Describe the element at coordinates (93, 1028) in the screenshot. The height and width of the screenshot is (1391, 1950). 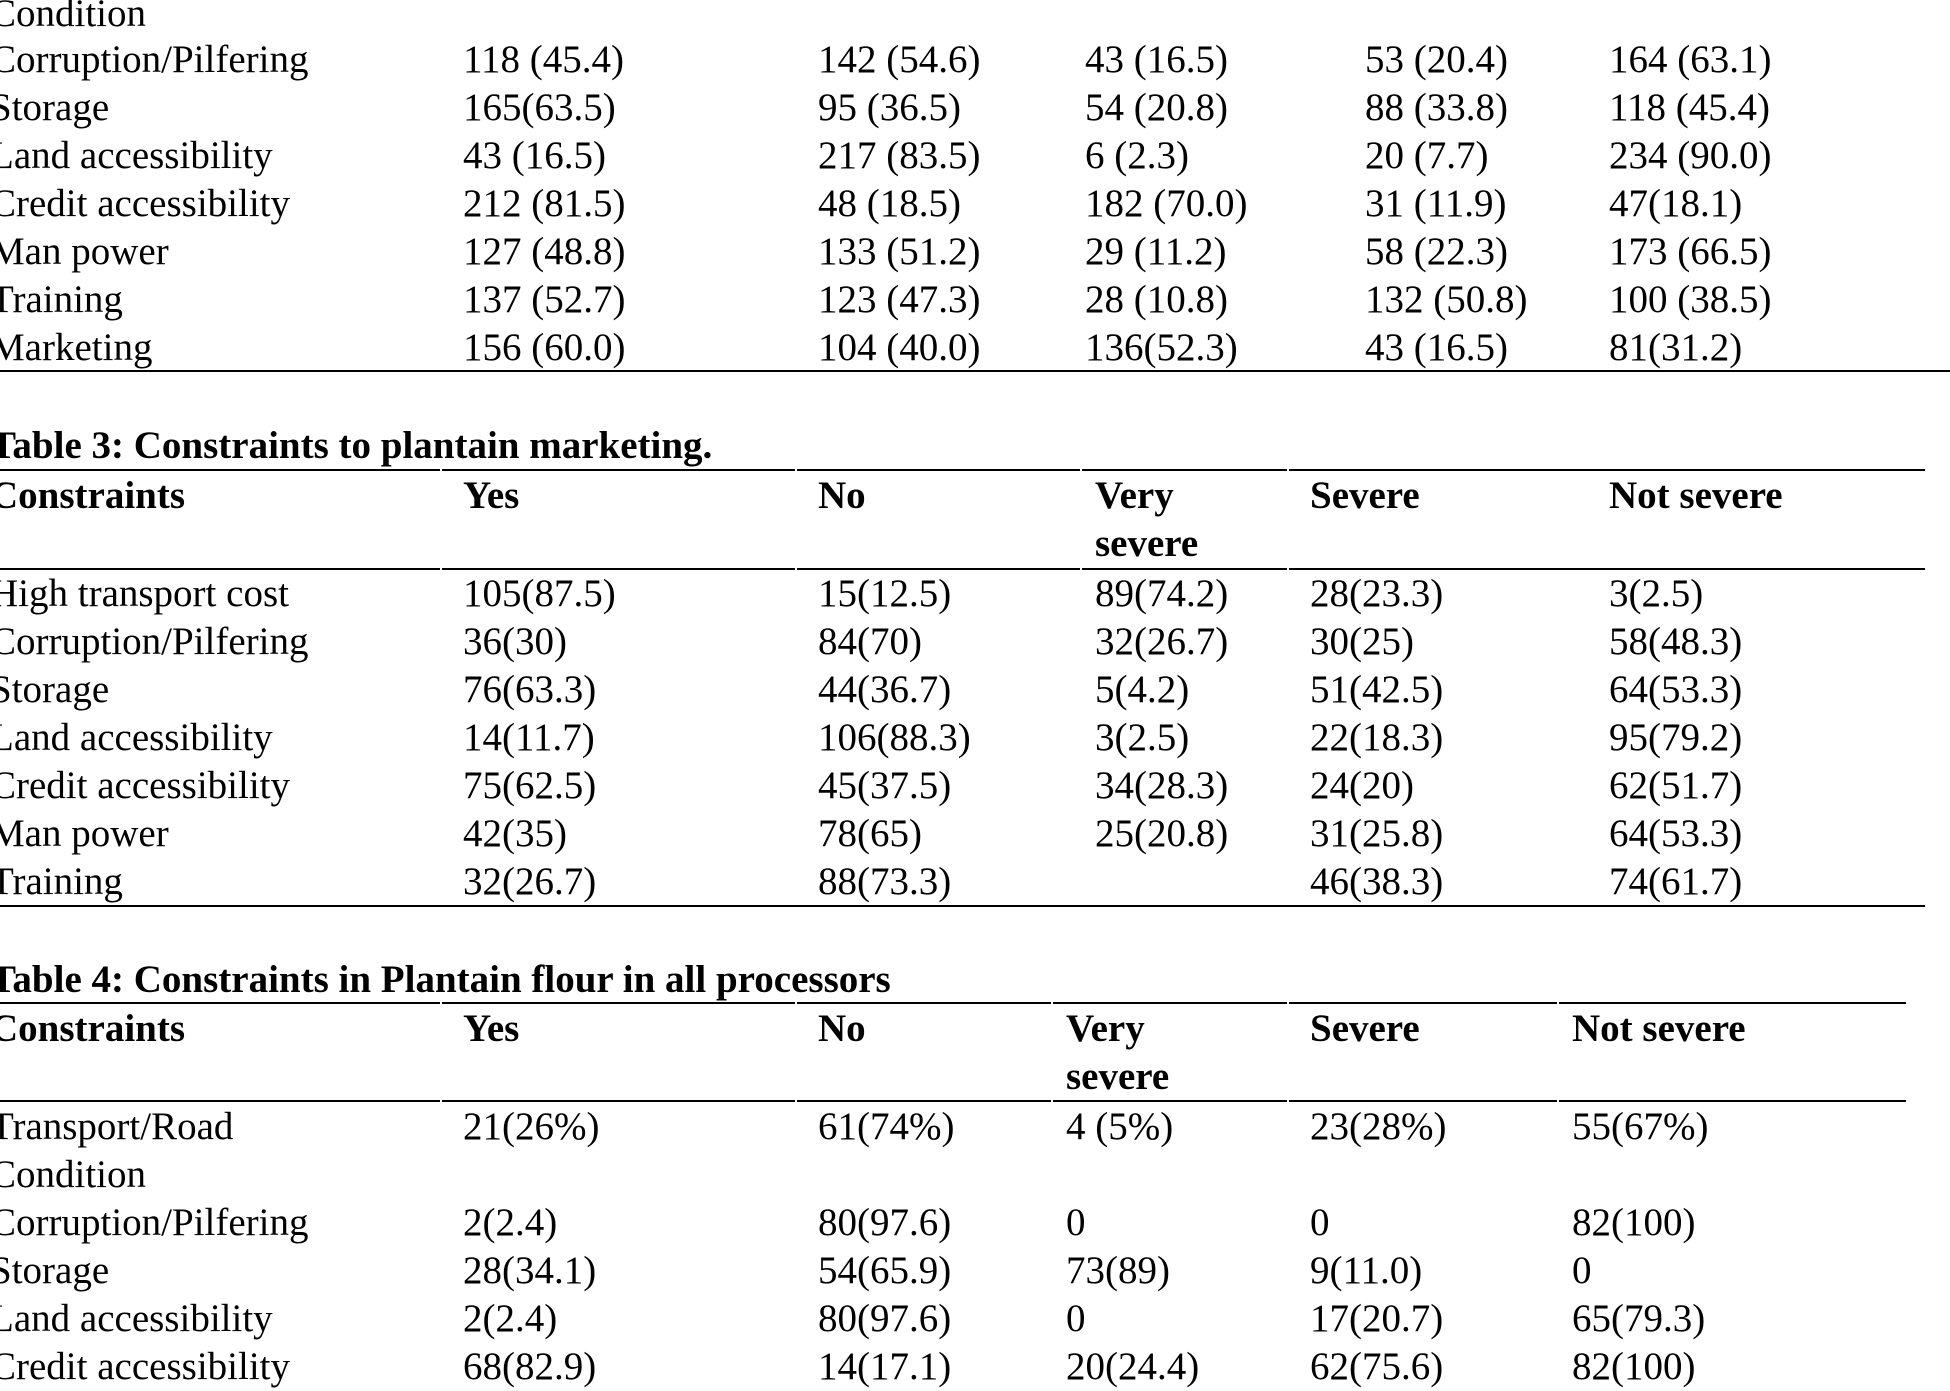
I see `header-constraints: Constraints` at that location.